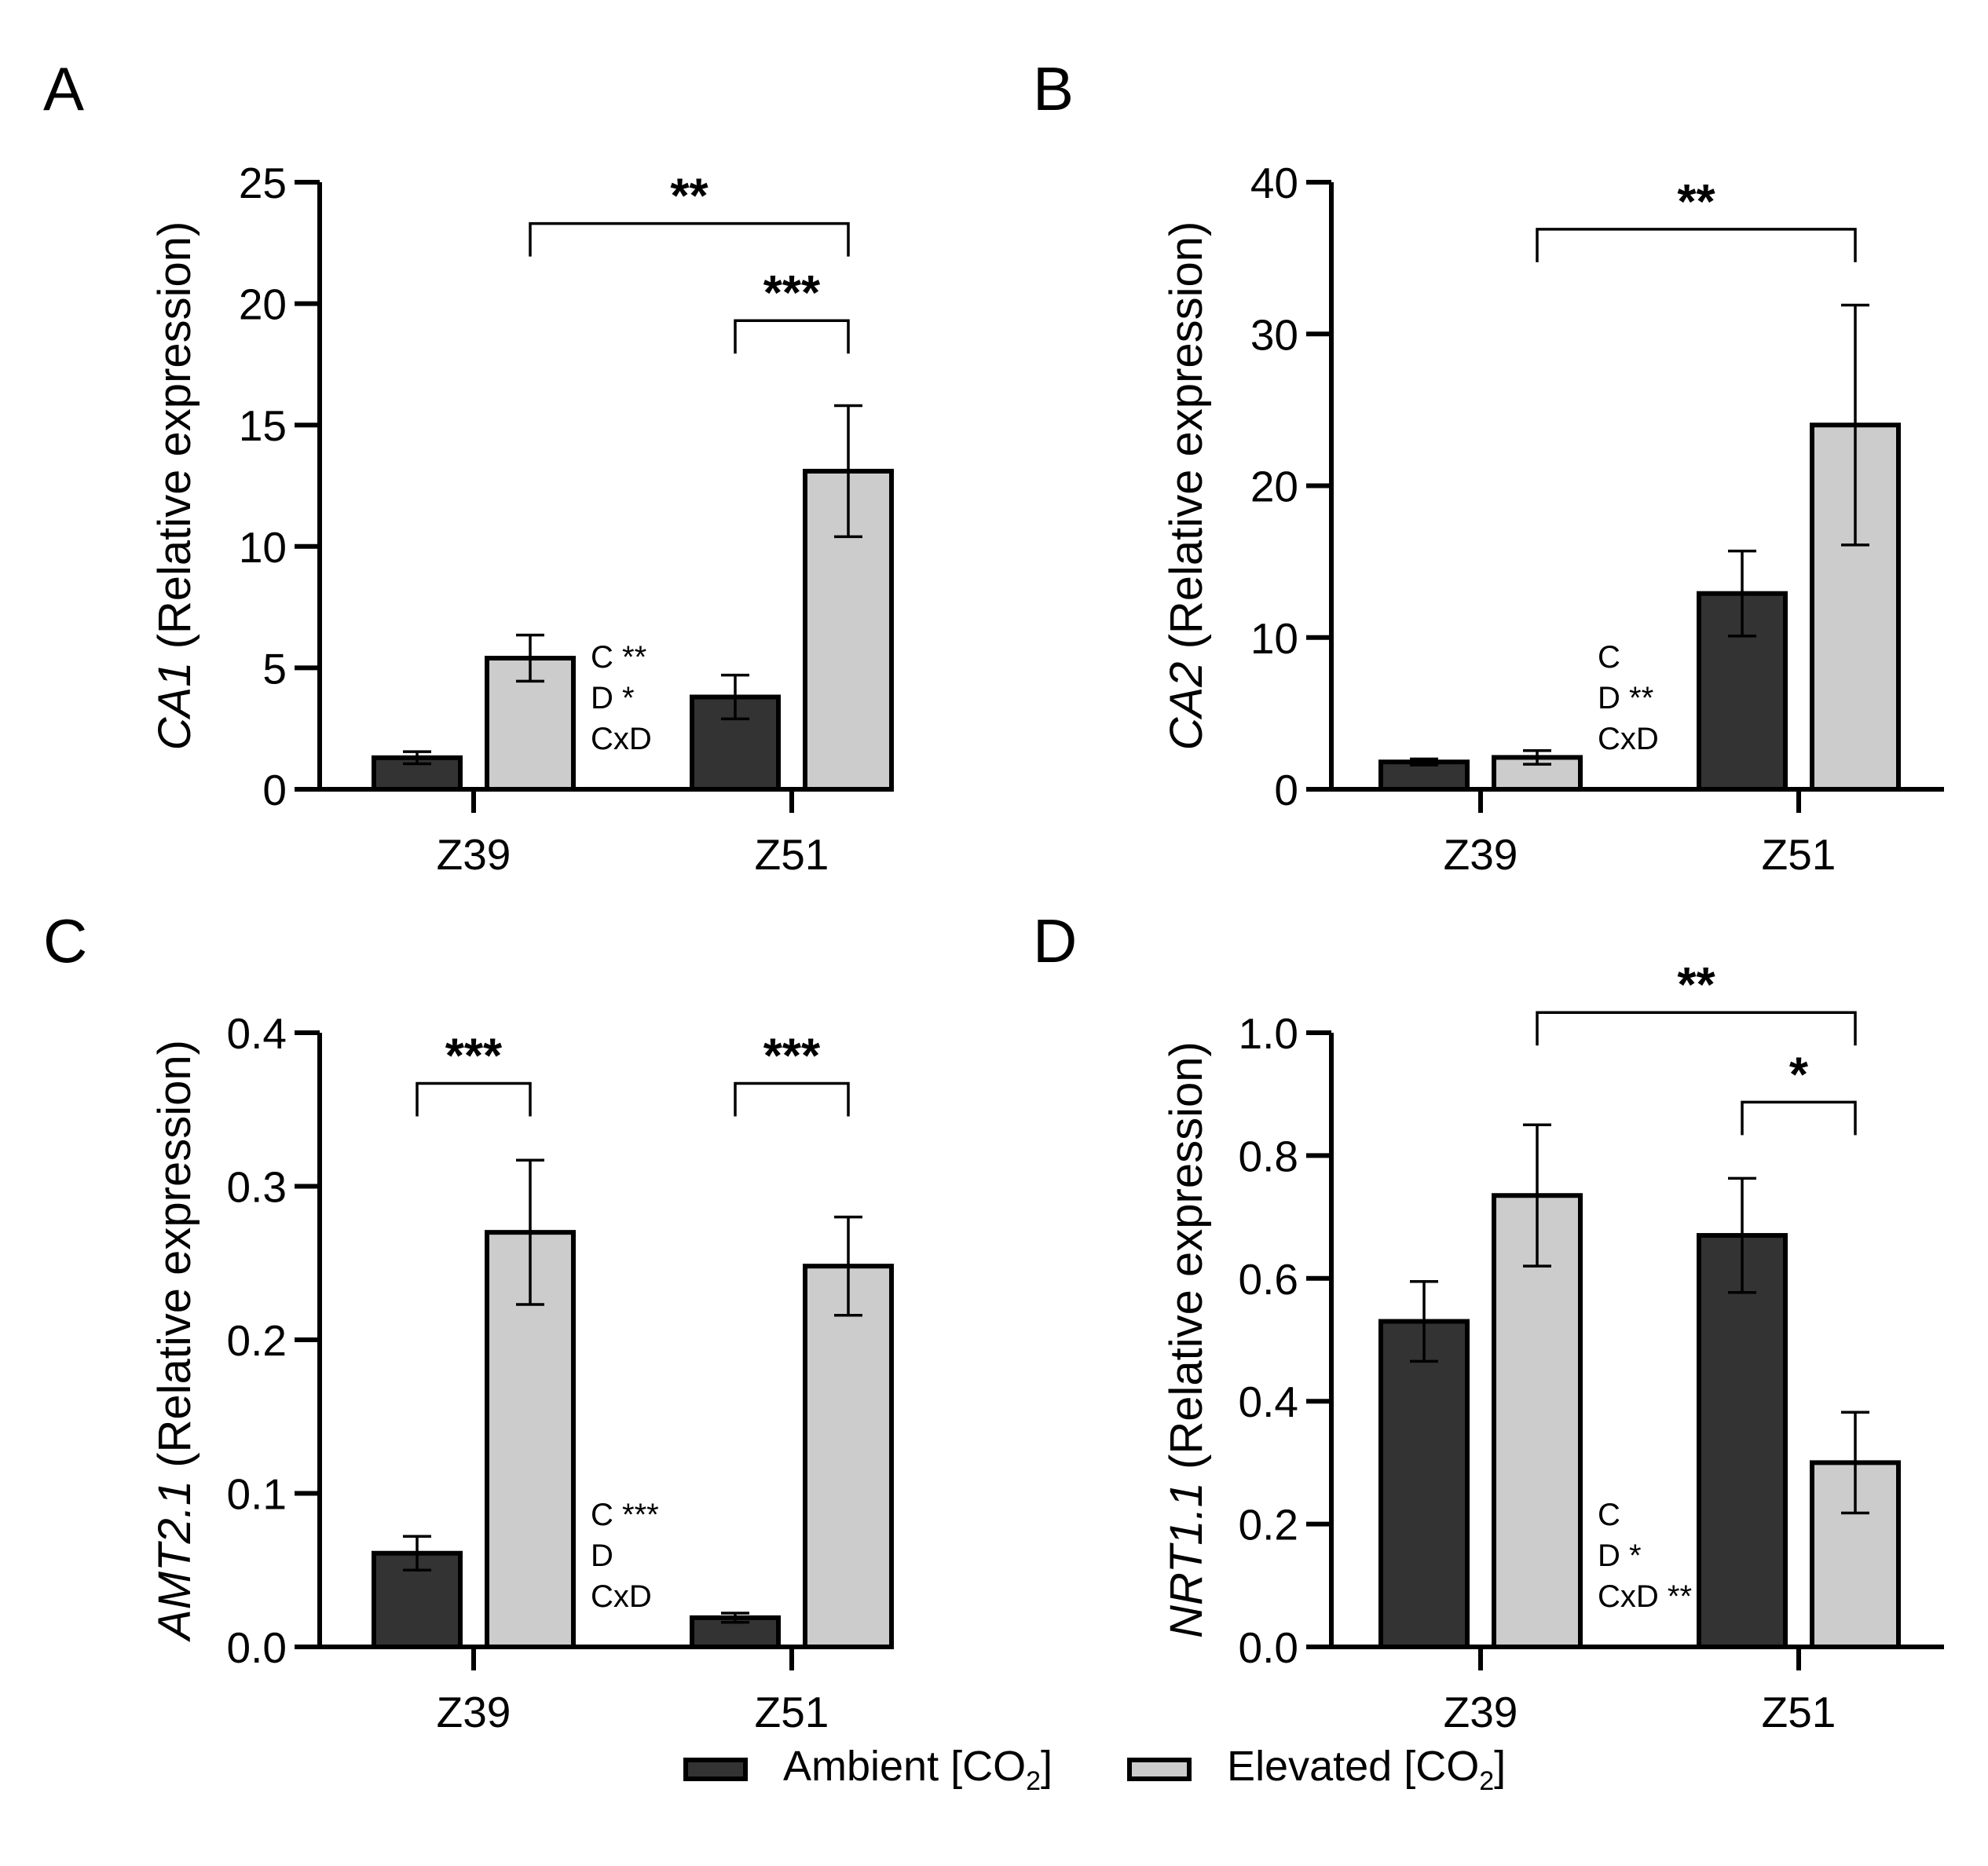 The height and width of the screenshot is (1866, 1988). What do you see at coordinates (65, 940) in the screenshot?
I see `panel-letter: C` at bounding box center [65, 940].